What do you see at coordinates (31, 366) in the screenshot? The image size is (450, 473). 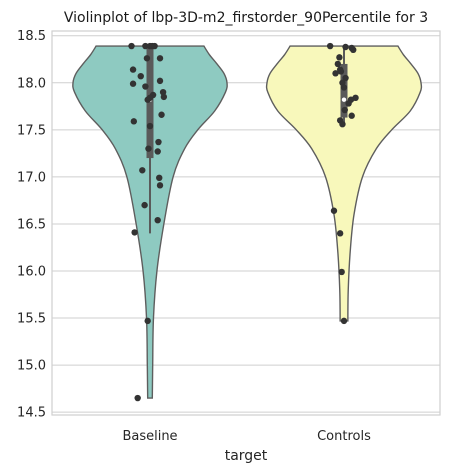 I see `y-tick-label: 15.0` at bounding box center [31, 366].